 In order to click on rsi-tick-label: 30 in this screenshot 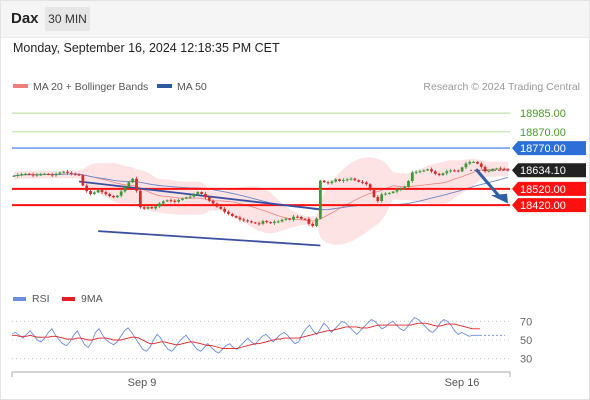, I will do `click(526, 360)`.